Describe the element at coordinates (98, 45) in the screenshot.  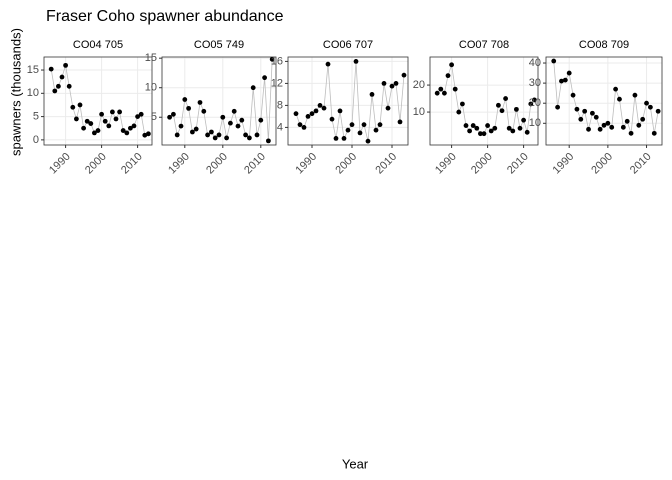
I see `strip-label: CO04 705` at that location.